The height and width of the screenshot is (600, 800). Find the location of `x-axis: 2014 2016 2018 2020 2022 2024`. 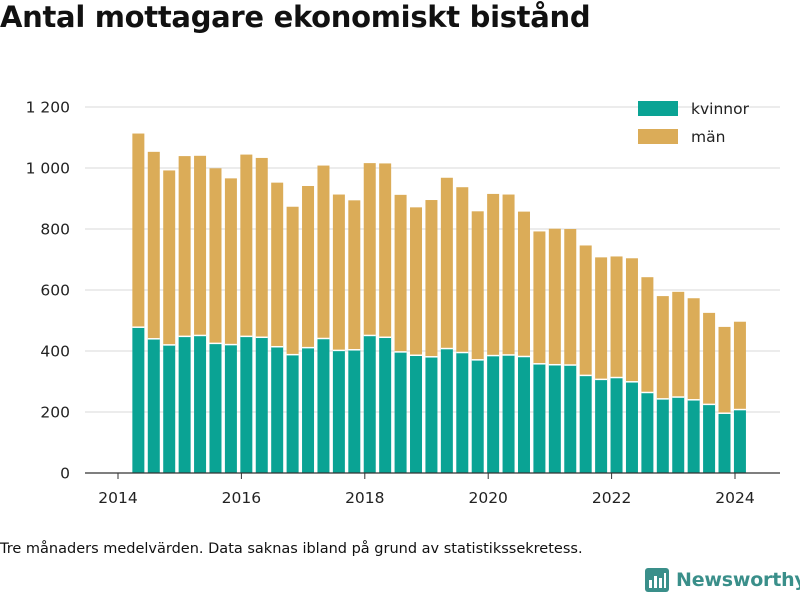

x-axis: 2014 2016 2018 2020 2022 2024 is located at coordinates (432, 489).